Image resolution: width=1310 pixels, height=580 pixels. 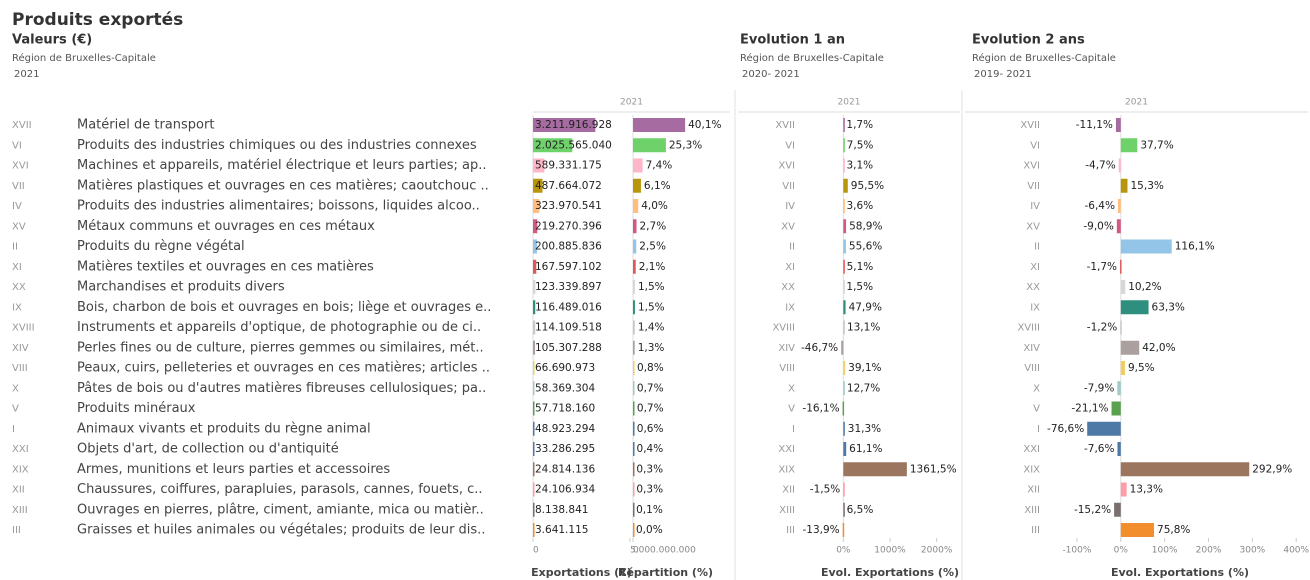 What do you see at coordinates (568, 267) in the screenshot?
I see `value-label: 167.597.102` at bounding box center [568, 267].